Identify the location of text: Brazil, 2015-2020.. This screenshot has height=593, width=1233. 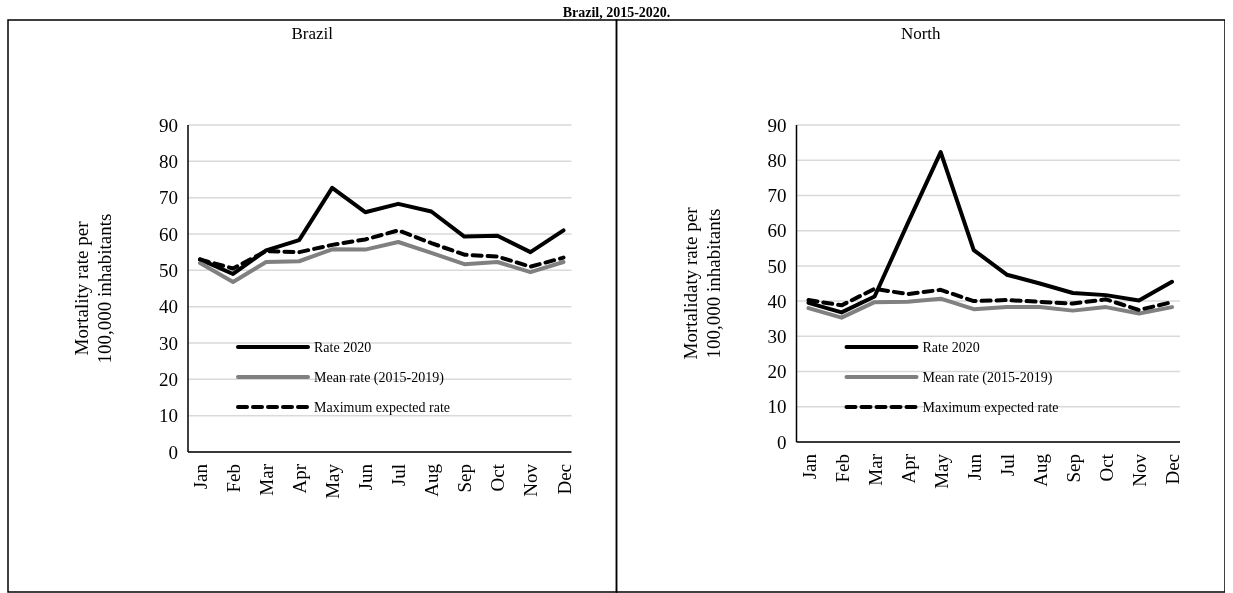
(616, 12).